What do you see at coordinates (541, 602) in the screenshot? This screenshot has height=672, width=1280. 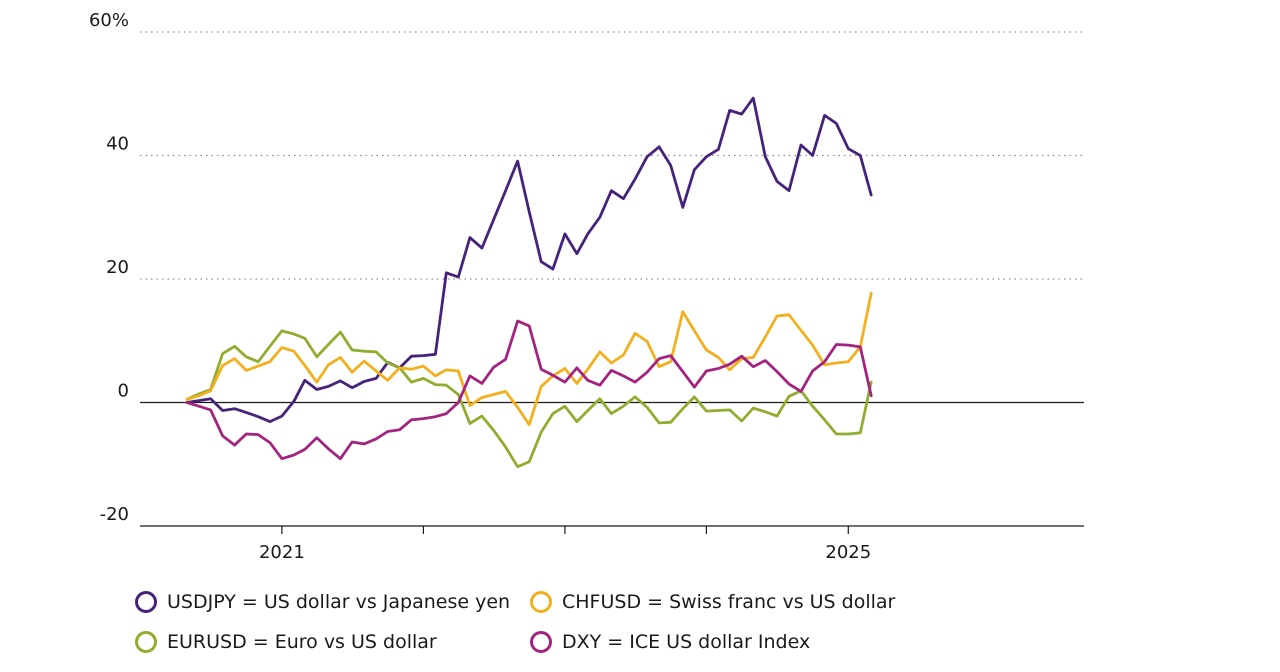 I see `legend-marker-chfusd` at bounding box center [541, 602].